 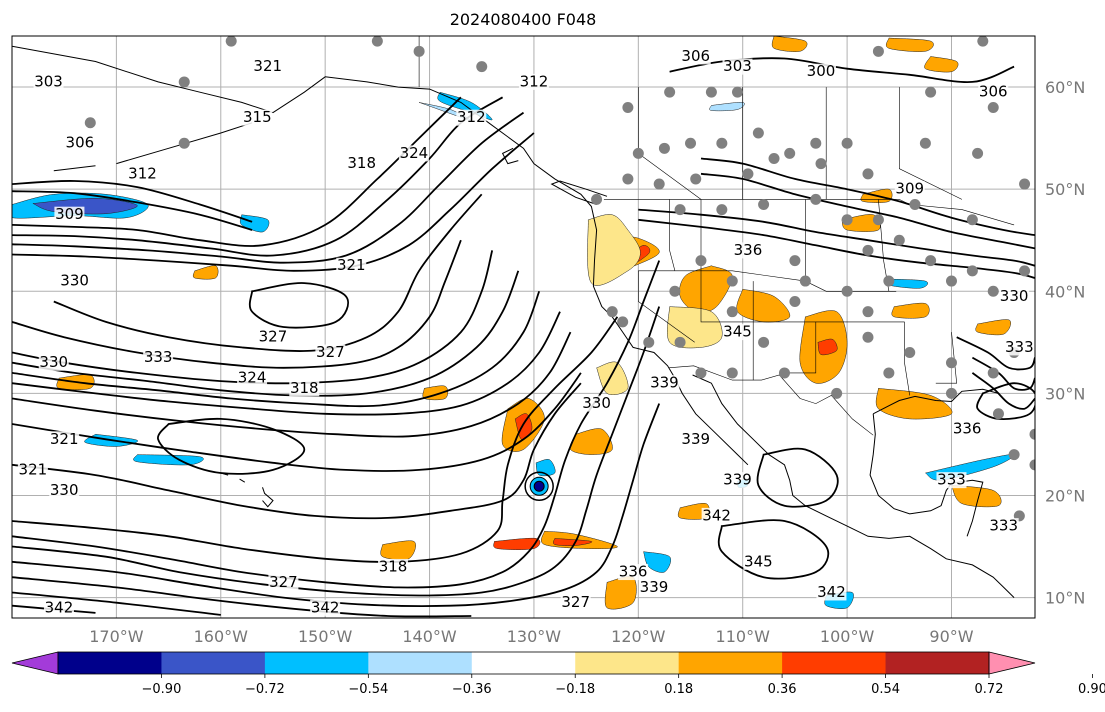 What do you see at coordinates (989, 689) in the screenshot?
I see `colorbar-tick-label: 0.72` at bounding box center [989, 689].